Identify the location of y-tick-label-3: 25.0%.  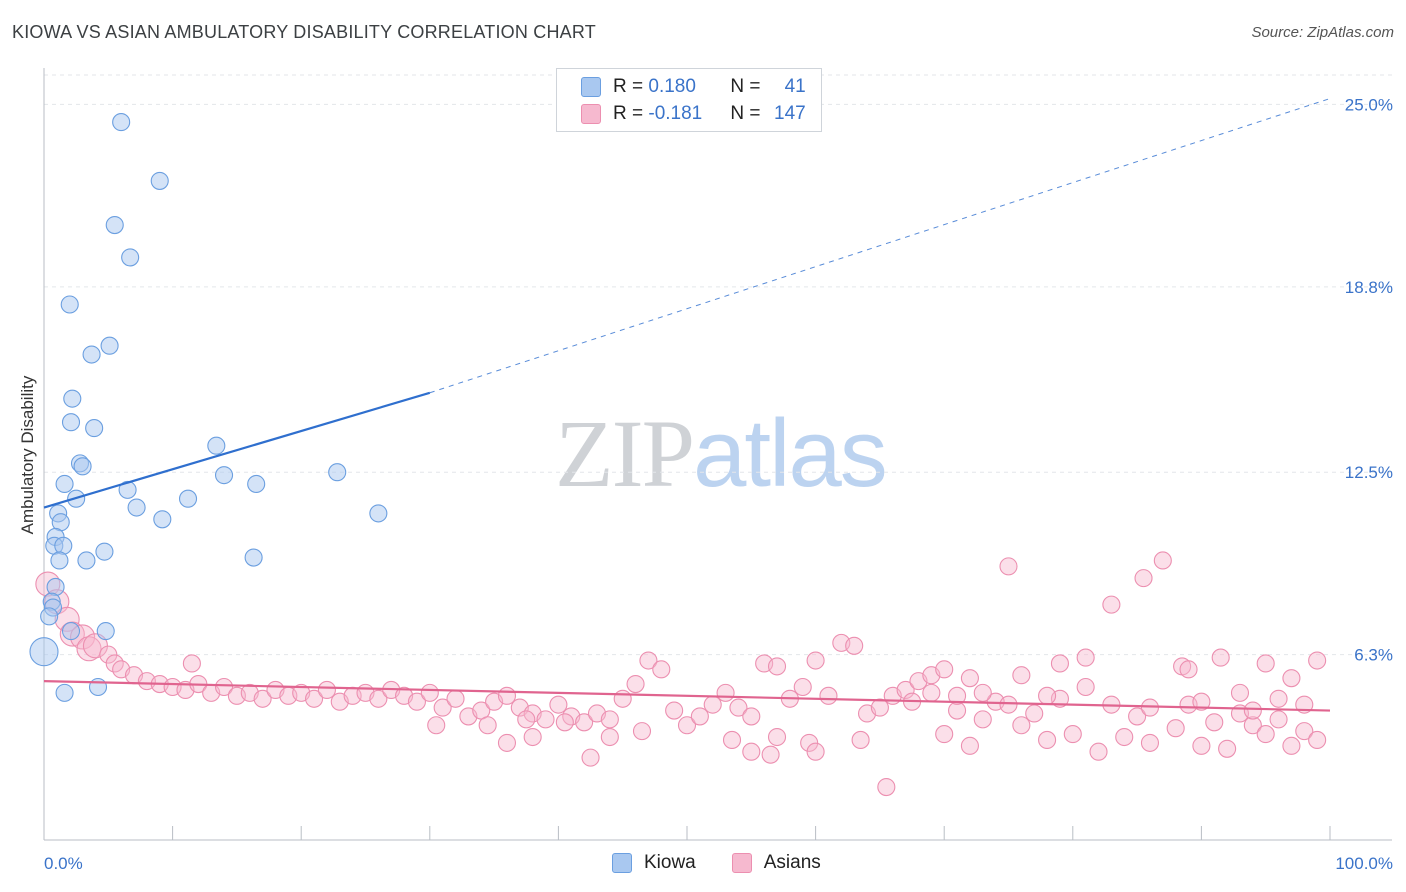
(1369, 104).